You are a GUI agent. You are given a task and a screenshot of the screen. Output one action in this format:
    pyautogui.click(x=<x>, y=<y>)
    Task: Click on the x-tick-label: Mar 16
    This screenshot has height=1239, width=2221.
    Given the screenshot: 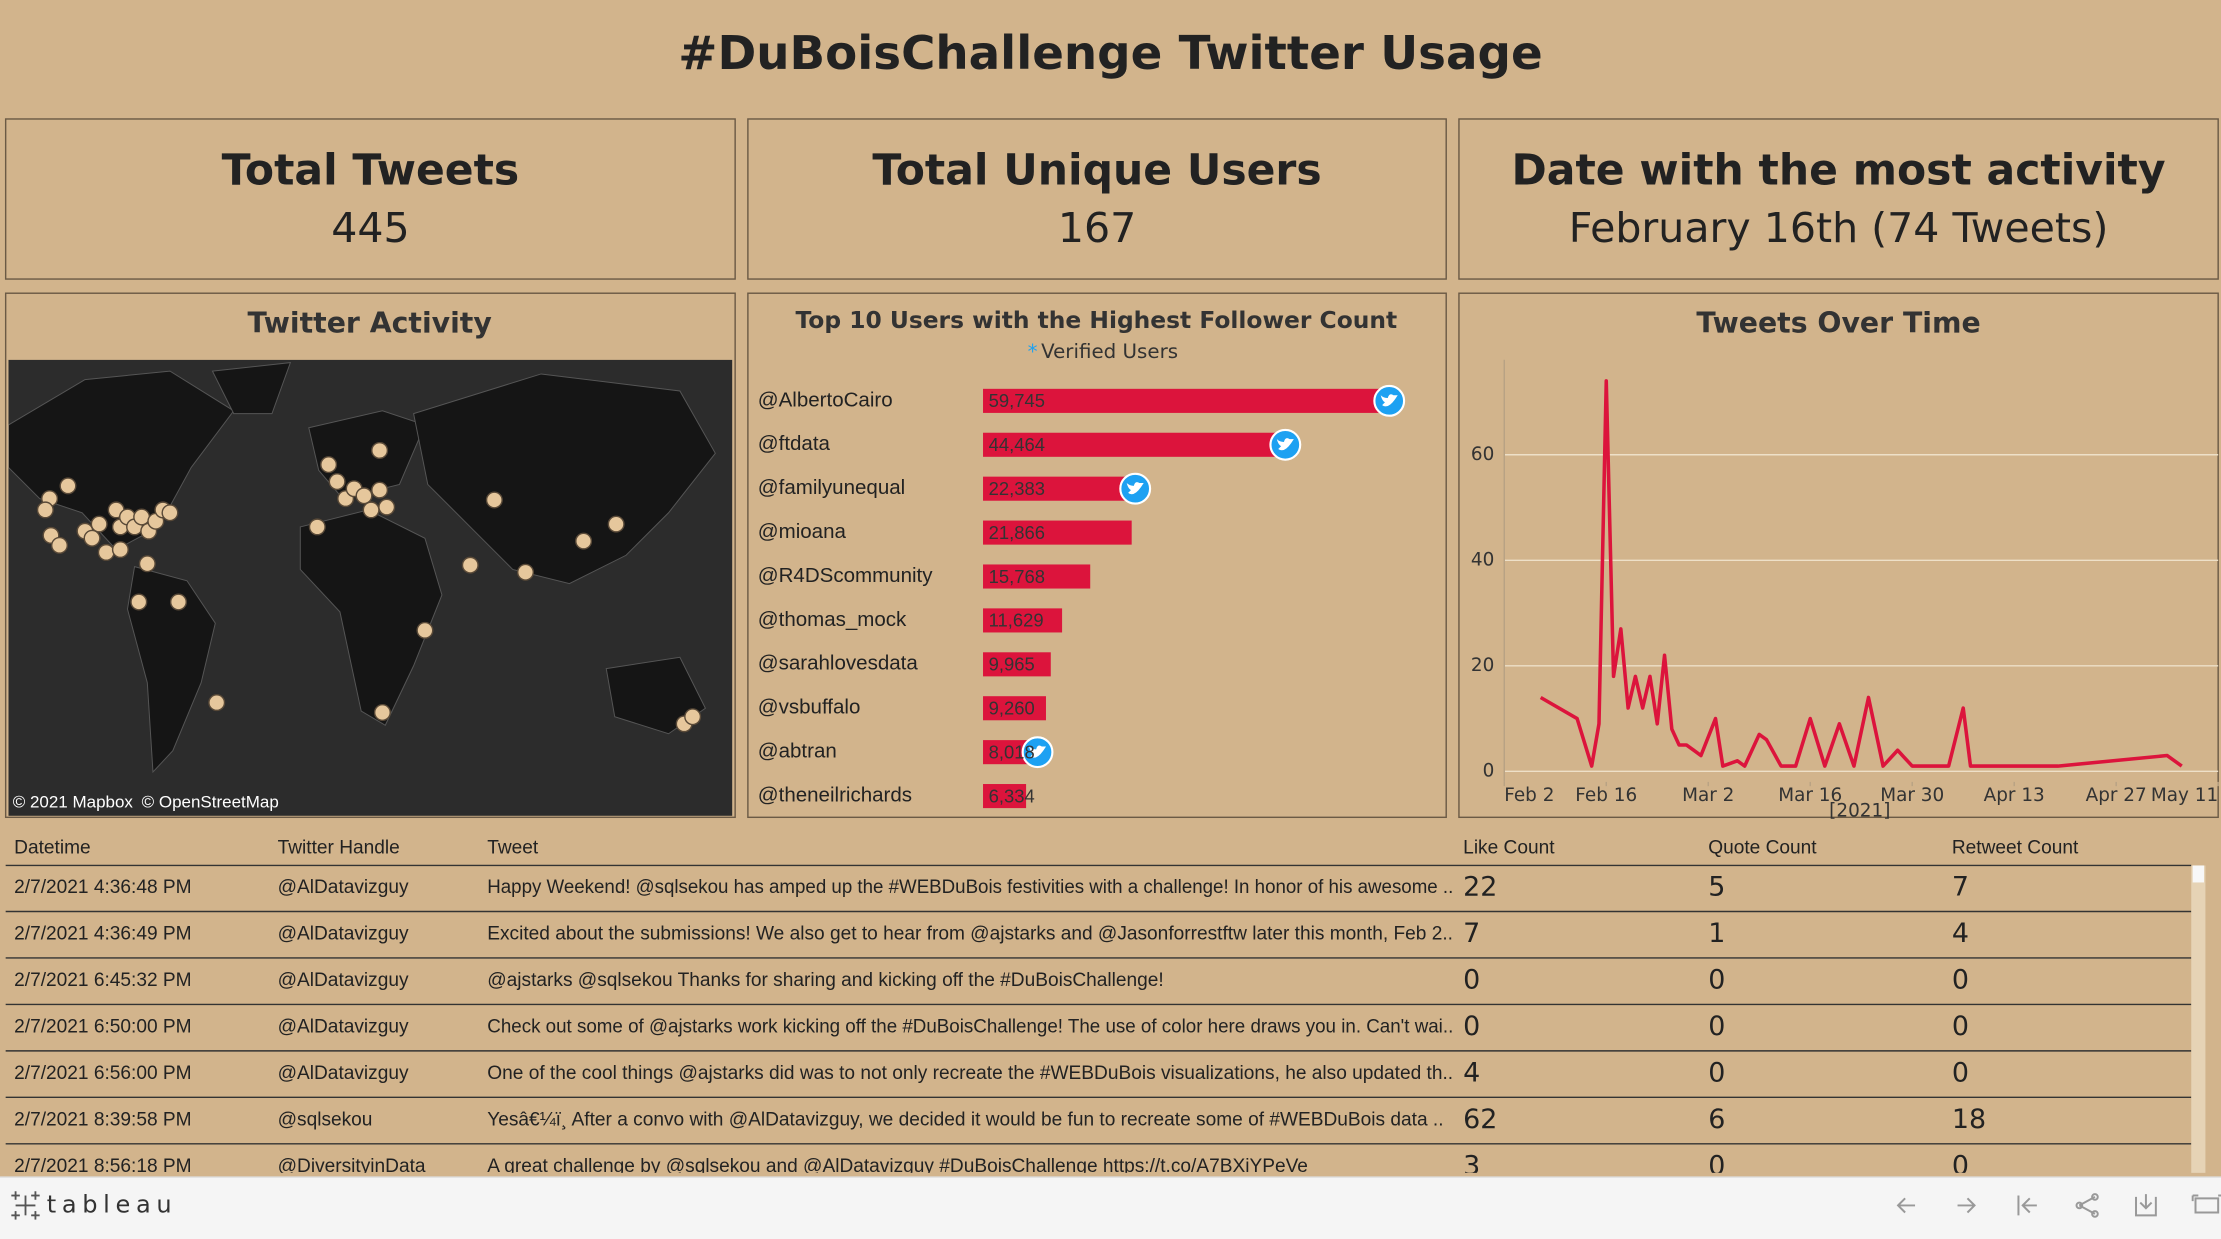 What is the action you would take?
    pyautogui.click(x=1810, y=795)
    